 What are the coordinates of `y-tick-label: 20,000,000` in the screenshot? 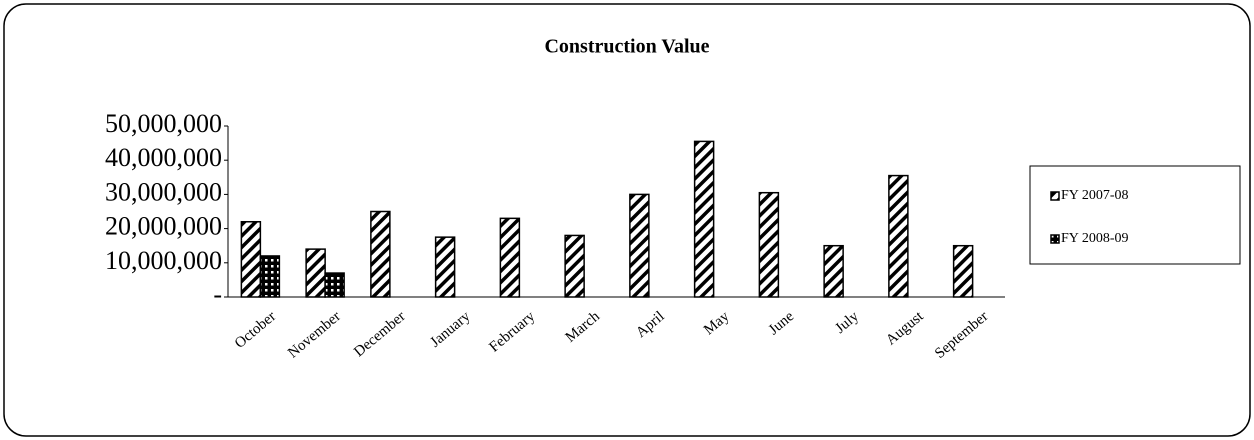 It's located at (163, 226).